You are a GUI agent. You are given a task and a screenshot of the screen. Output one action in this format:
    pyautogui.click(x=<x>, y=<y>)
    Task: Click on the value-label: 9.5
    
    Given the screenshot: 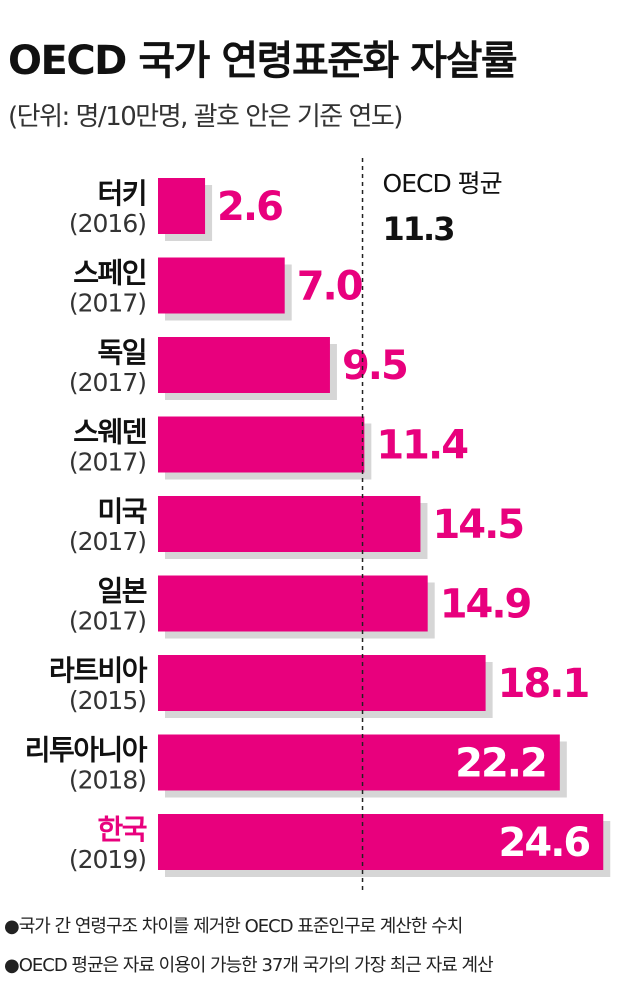 What is the action you would take?
    pyautogui.click(x=374, y=366)
    